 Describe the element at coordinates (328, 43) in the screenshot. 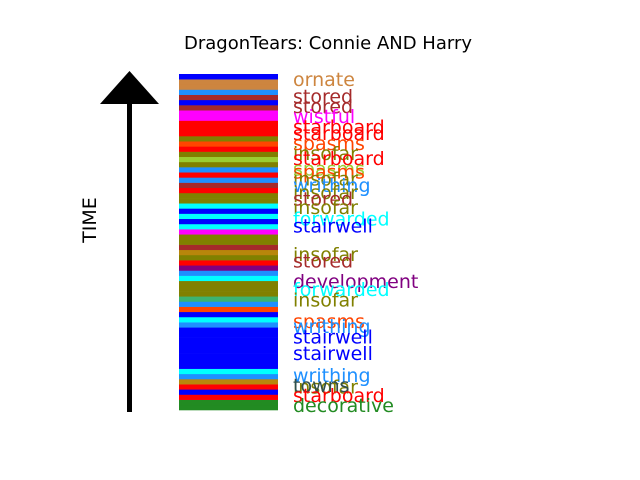

I see `chart-title: DragonTears: Connie AND Harry` at that location.